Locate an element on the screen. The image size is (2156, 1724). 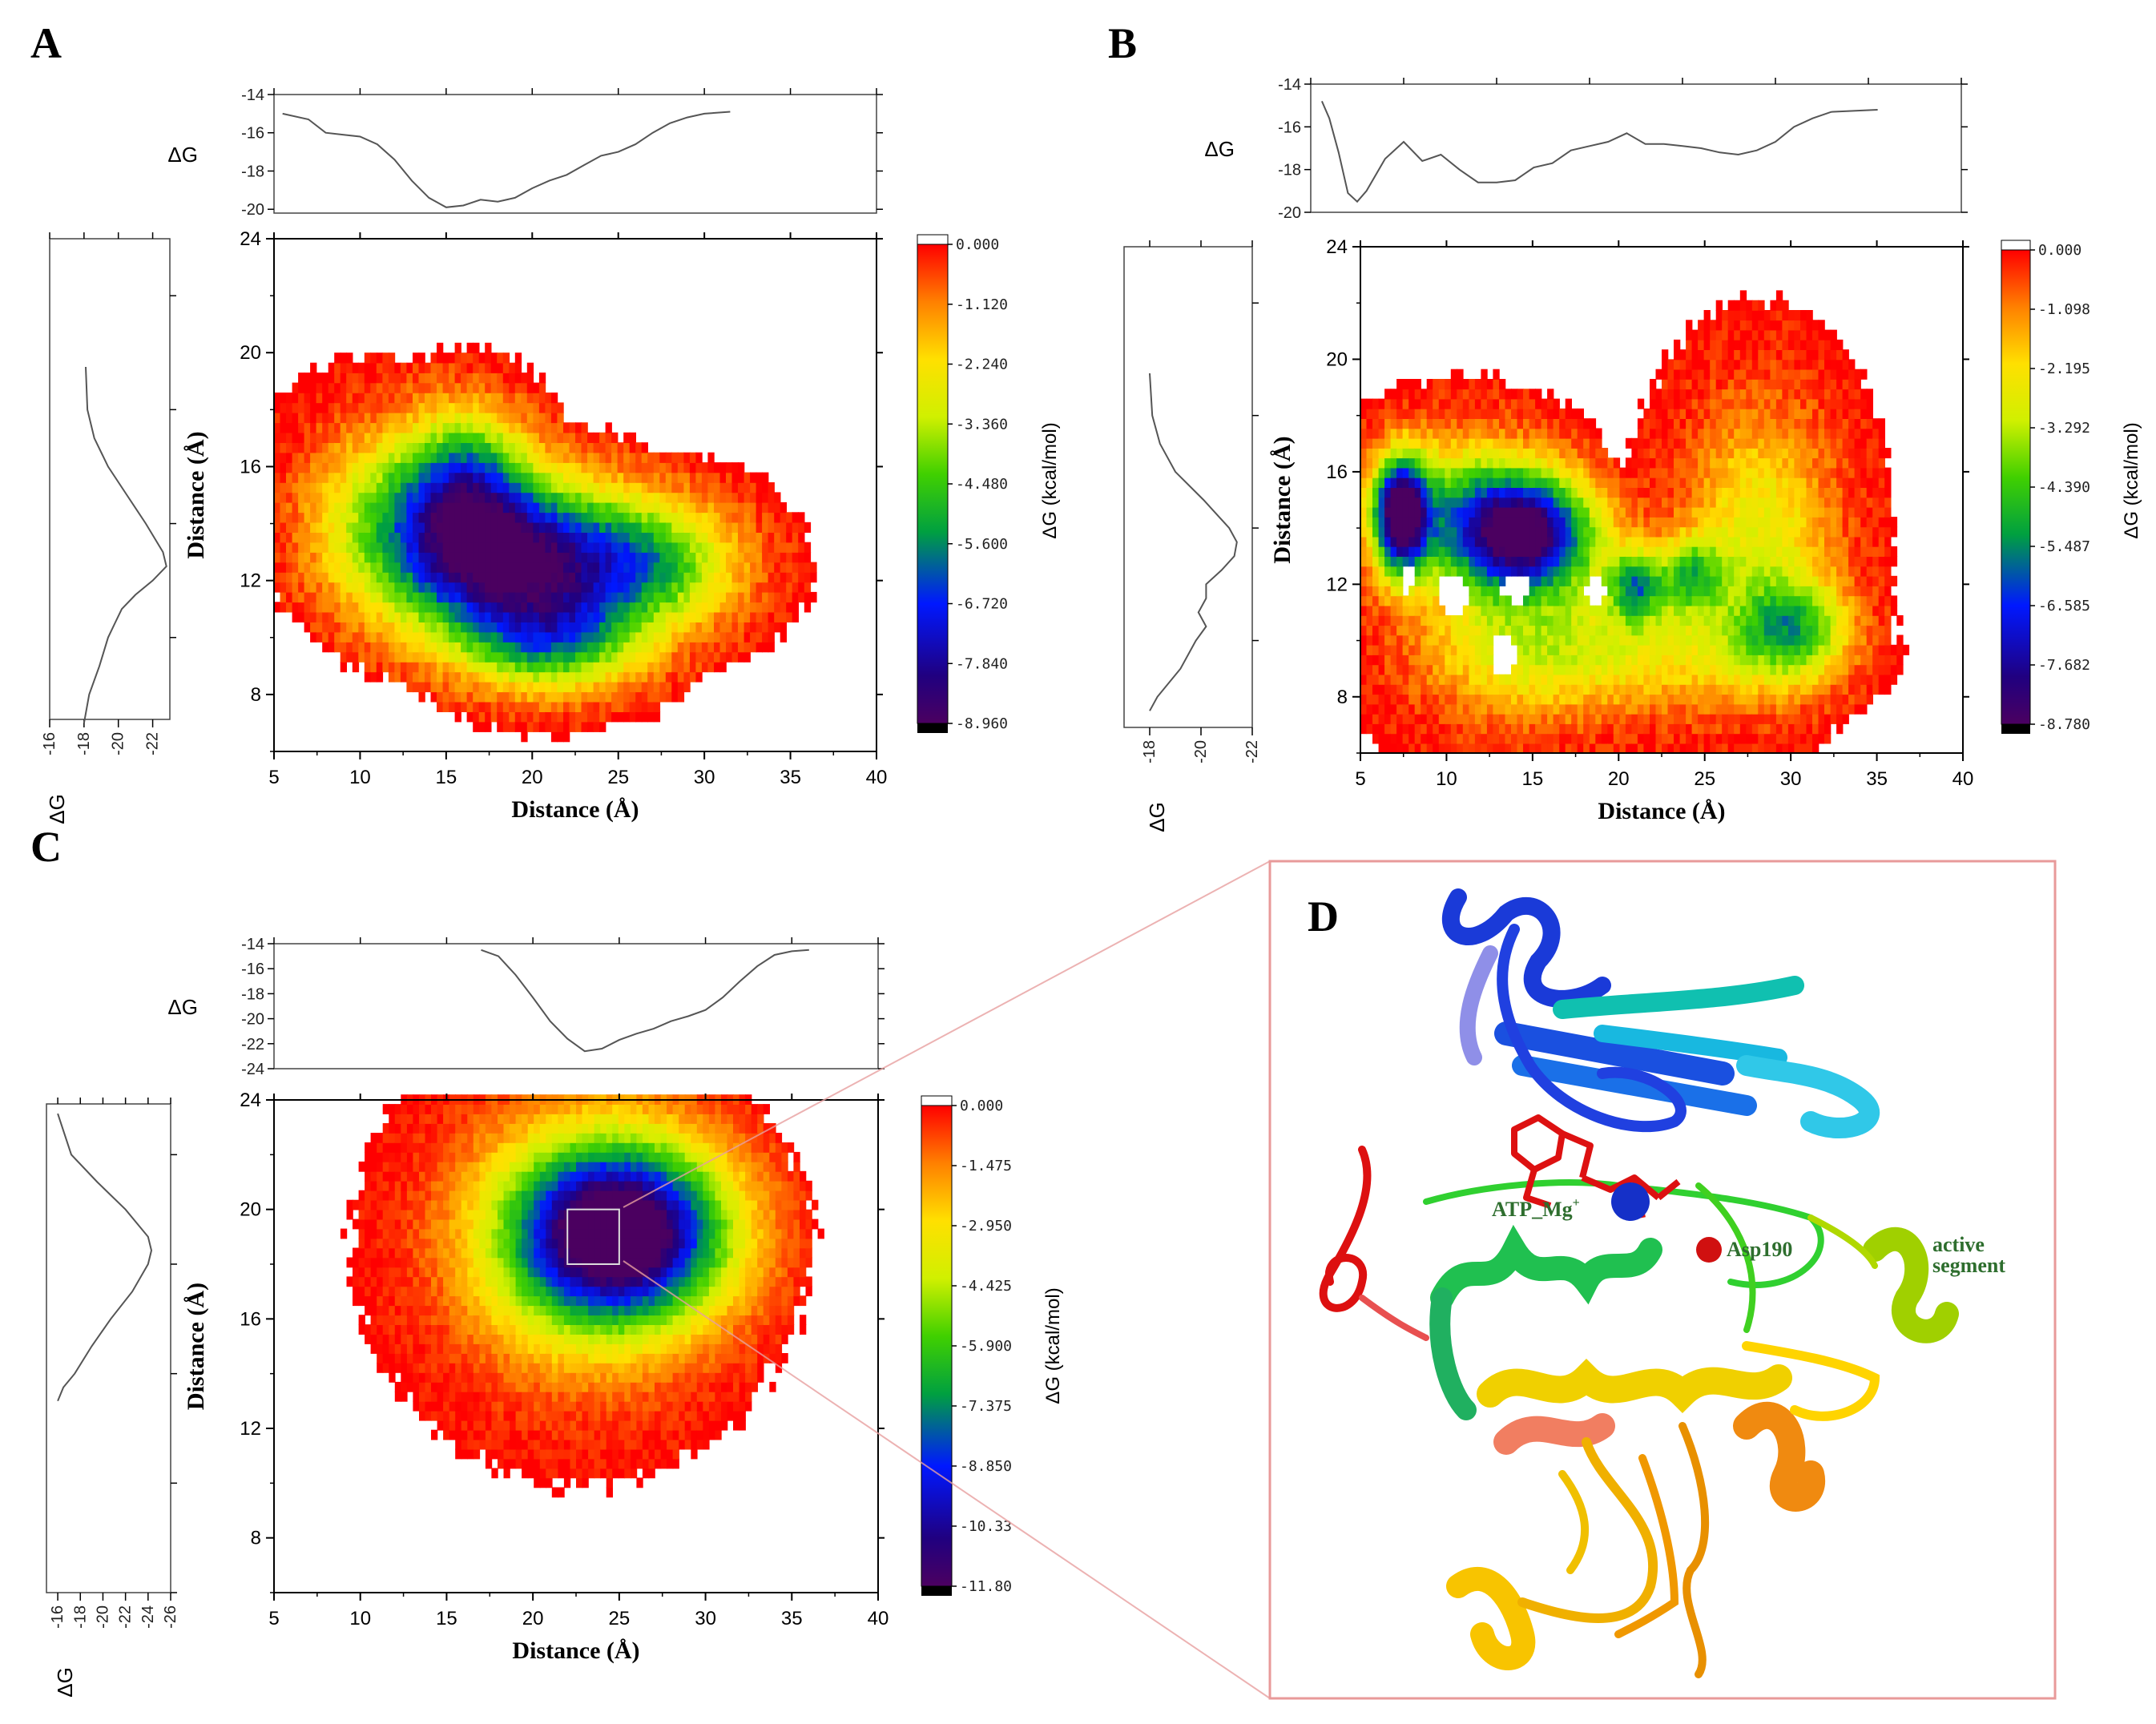
left-profile-xlabel: ΔG is located at coordinates (57, 809).